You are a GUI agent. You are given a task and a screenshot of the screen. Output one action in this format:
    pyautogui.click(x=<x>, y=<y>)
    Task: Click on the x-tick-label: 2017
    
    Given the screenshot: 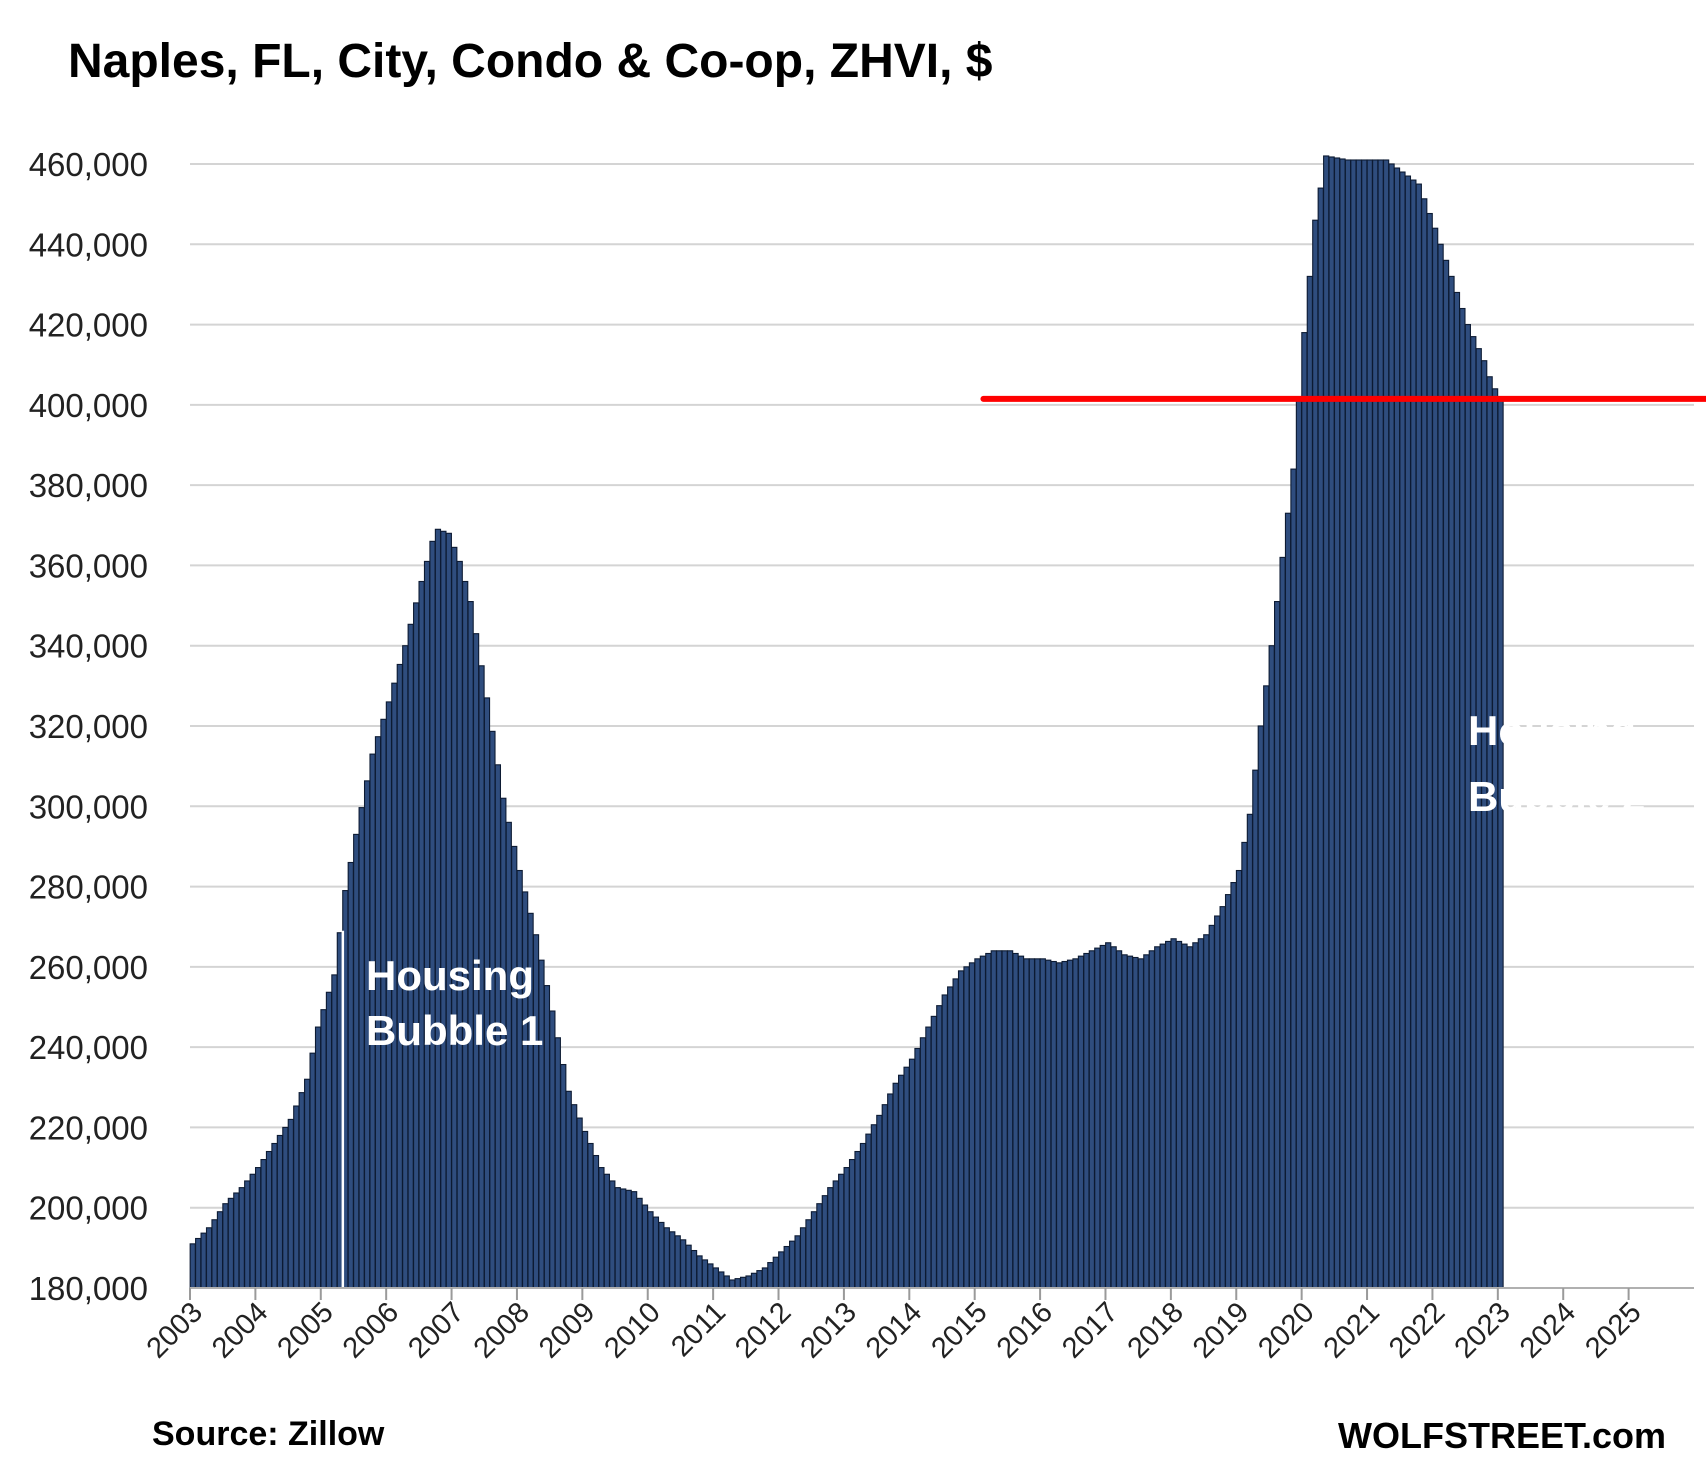 What is the action you would take?
    pyautogui.click(x=1090, y=1330)
    